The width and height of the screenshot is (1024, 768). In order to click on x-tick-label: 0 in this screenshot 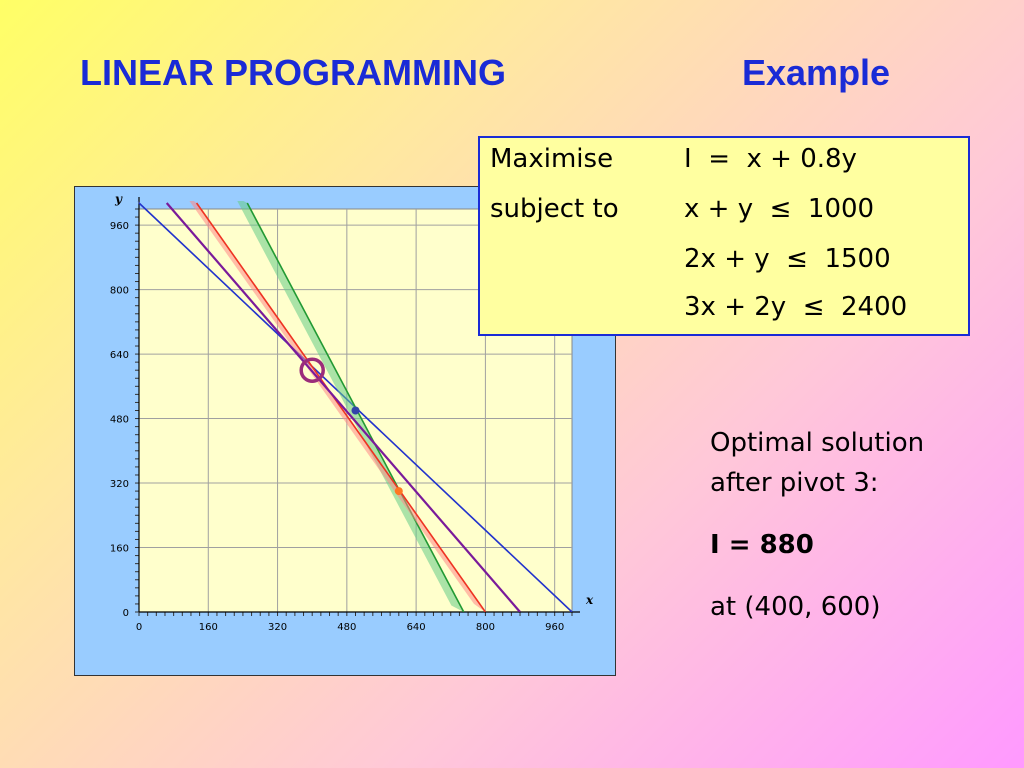, I will do `click(139, 627)`.